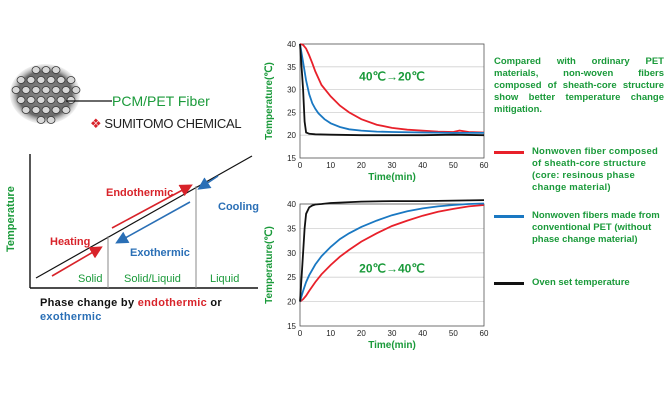 This screenshot has width=672, height=400. I want to click on cooling-chart-xtick-label-5: 50, so click(453, 165).